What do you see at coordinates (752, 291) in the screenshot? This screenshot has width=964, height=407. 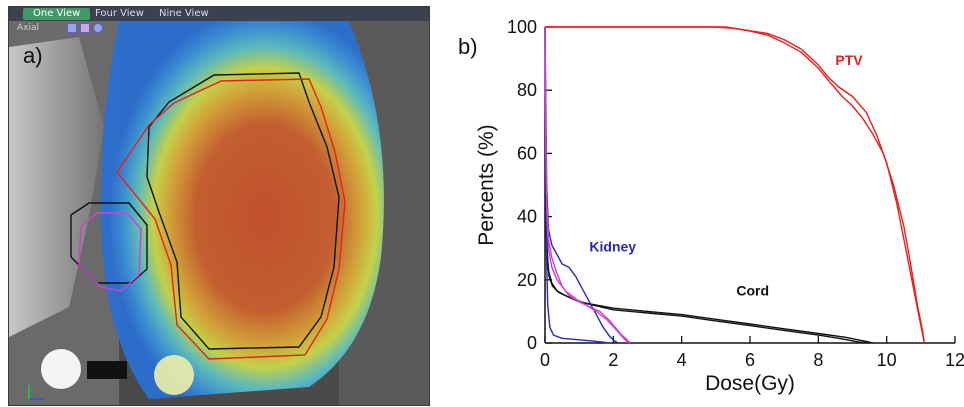 I see `annotation-label: Cord` at bounding box center [752, 291].